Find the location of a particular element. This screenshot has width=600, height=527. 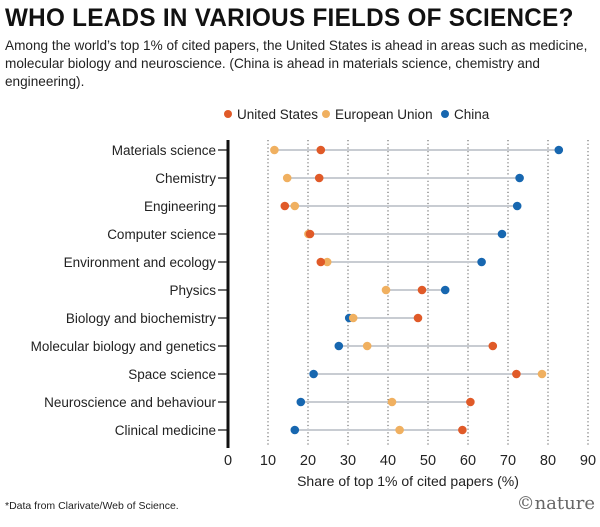

legend-label: United States is located at coordinates (277, 114).